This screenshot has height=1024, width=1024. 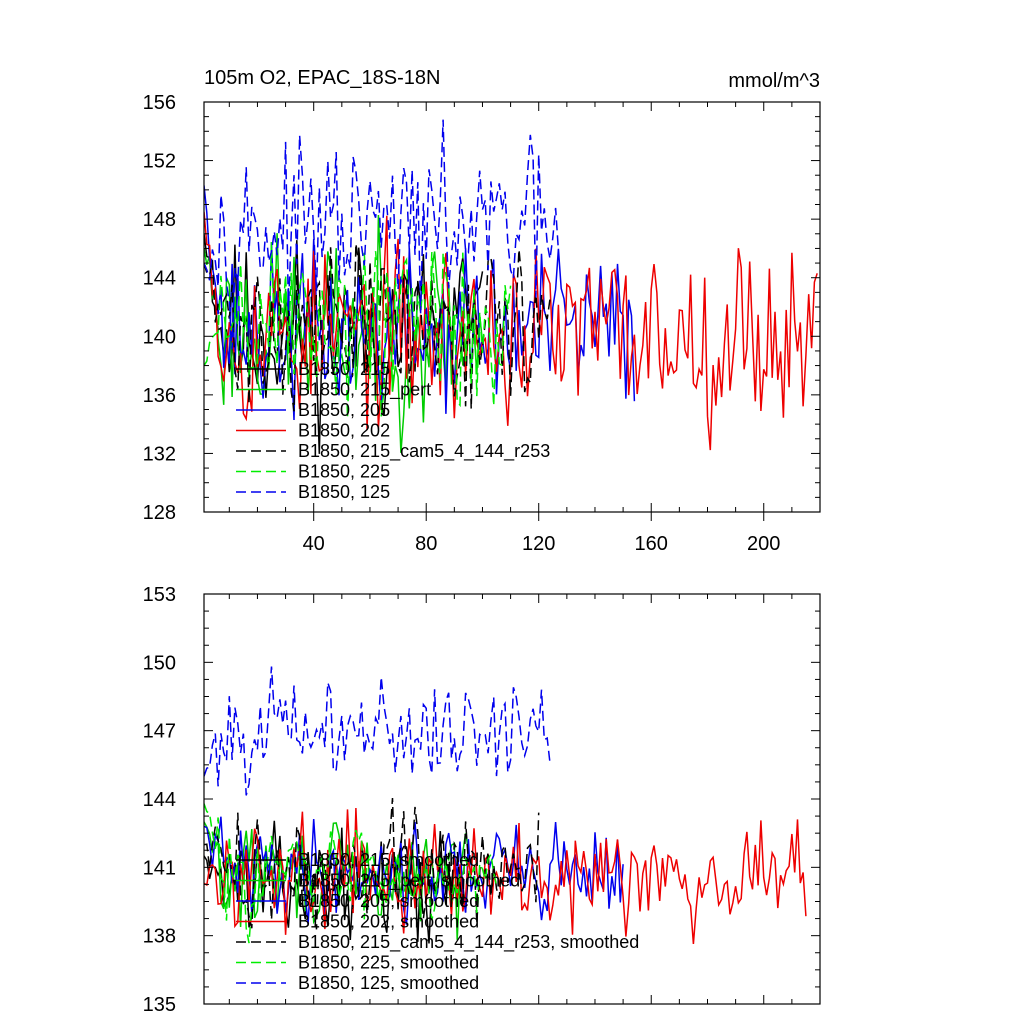 What do you see at coordinates (388, 860) in the screenshot?
I see `legend-label-1: B1850, 215, smoothed` at bounding box center [388, 860].